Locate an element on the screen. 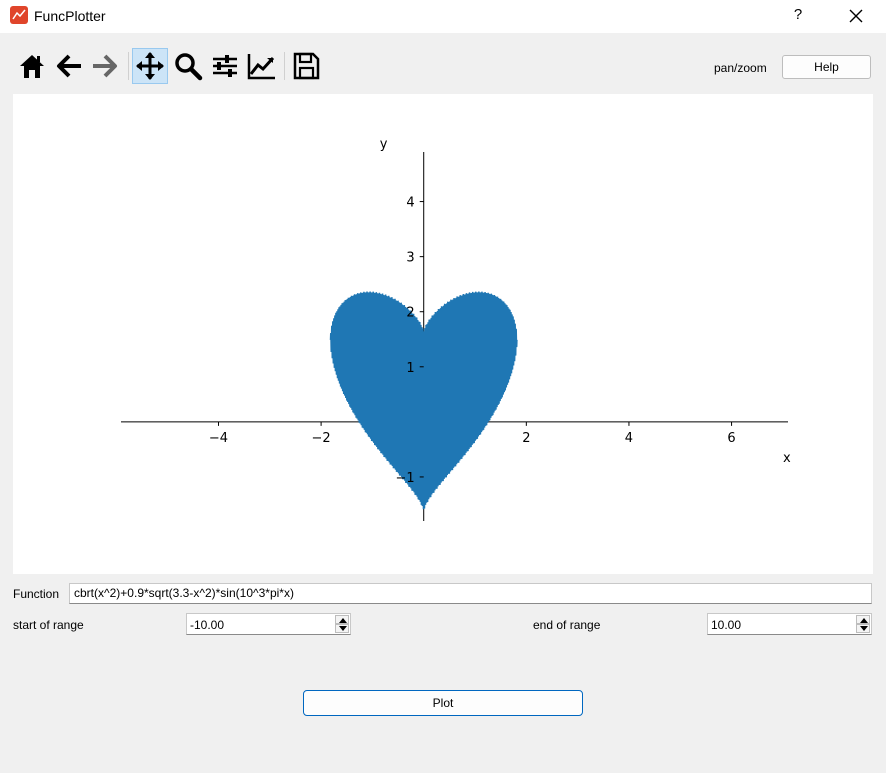 The image size is (886, 773). app-logo-icon is located at coordinates (19, 15).